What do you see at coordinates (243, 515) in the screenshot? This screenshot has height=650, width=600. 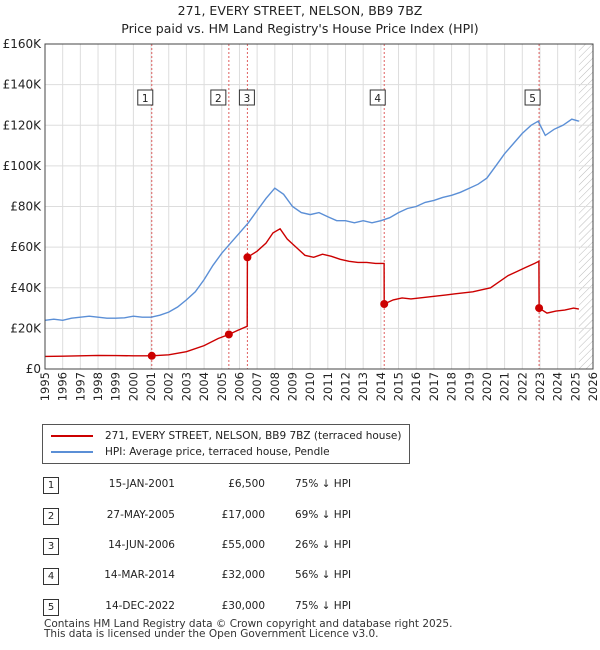 I see `sale-price: £17,000` at bounding box center [243, 515].